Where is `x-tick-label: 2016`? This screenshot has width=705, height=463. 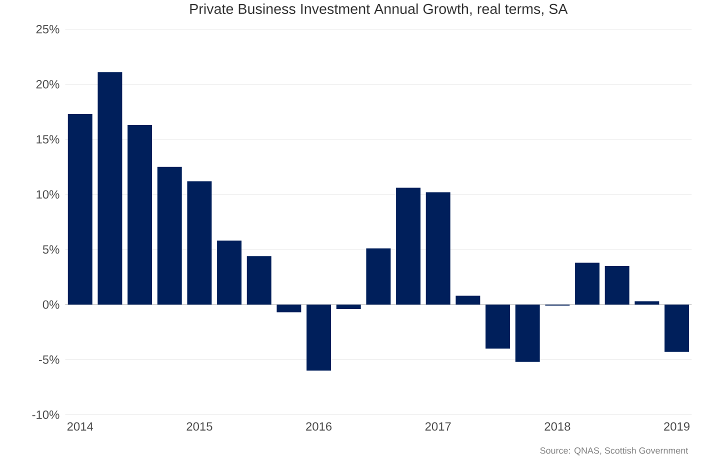
x-tick-label: 2016 is located at coordinates (319, 426).